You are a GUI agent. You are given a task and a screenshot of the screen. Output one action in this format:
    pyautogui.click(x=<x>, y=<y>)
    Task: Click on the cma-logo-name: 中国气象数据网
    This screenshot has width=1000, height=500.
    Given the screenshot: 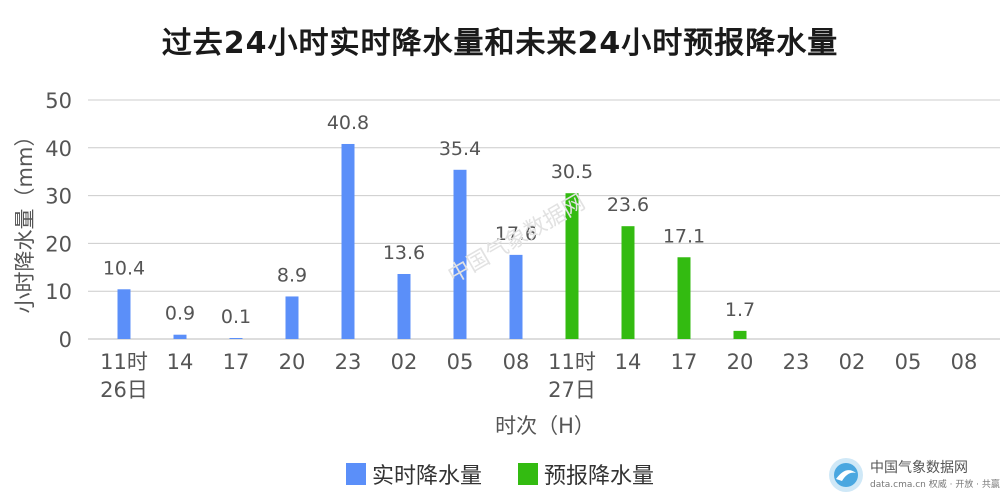 What is the action you would take?
    pyautogui.click(x=919, y=468)
    